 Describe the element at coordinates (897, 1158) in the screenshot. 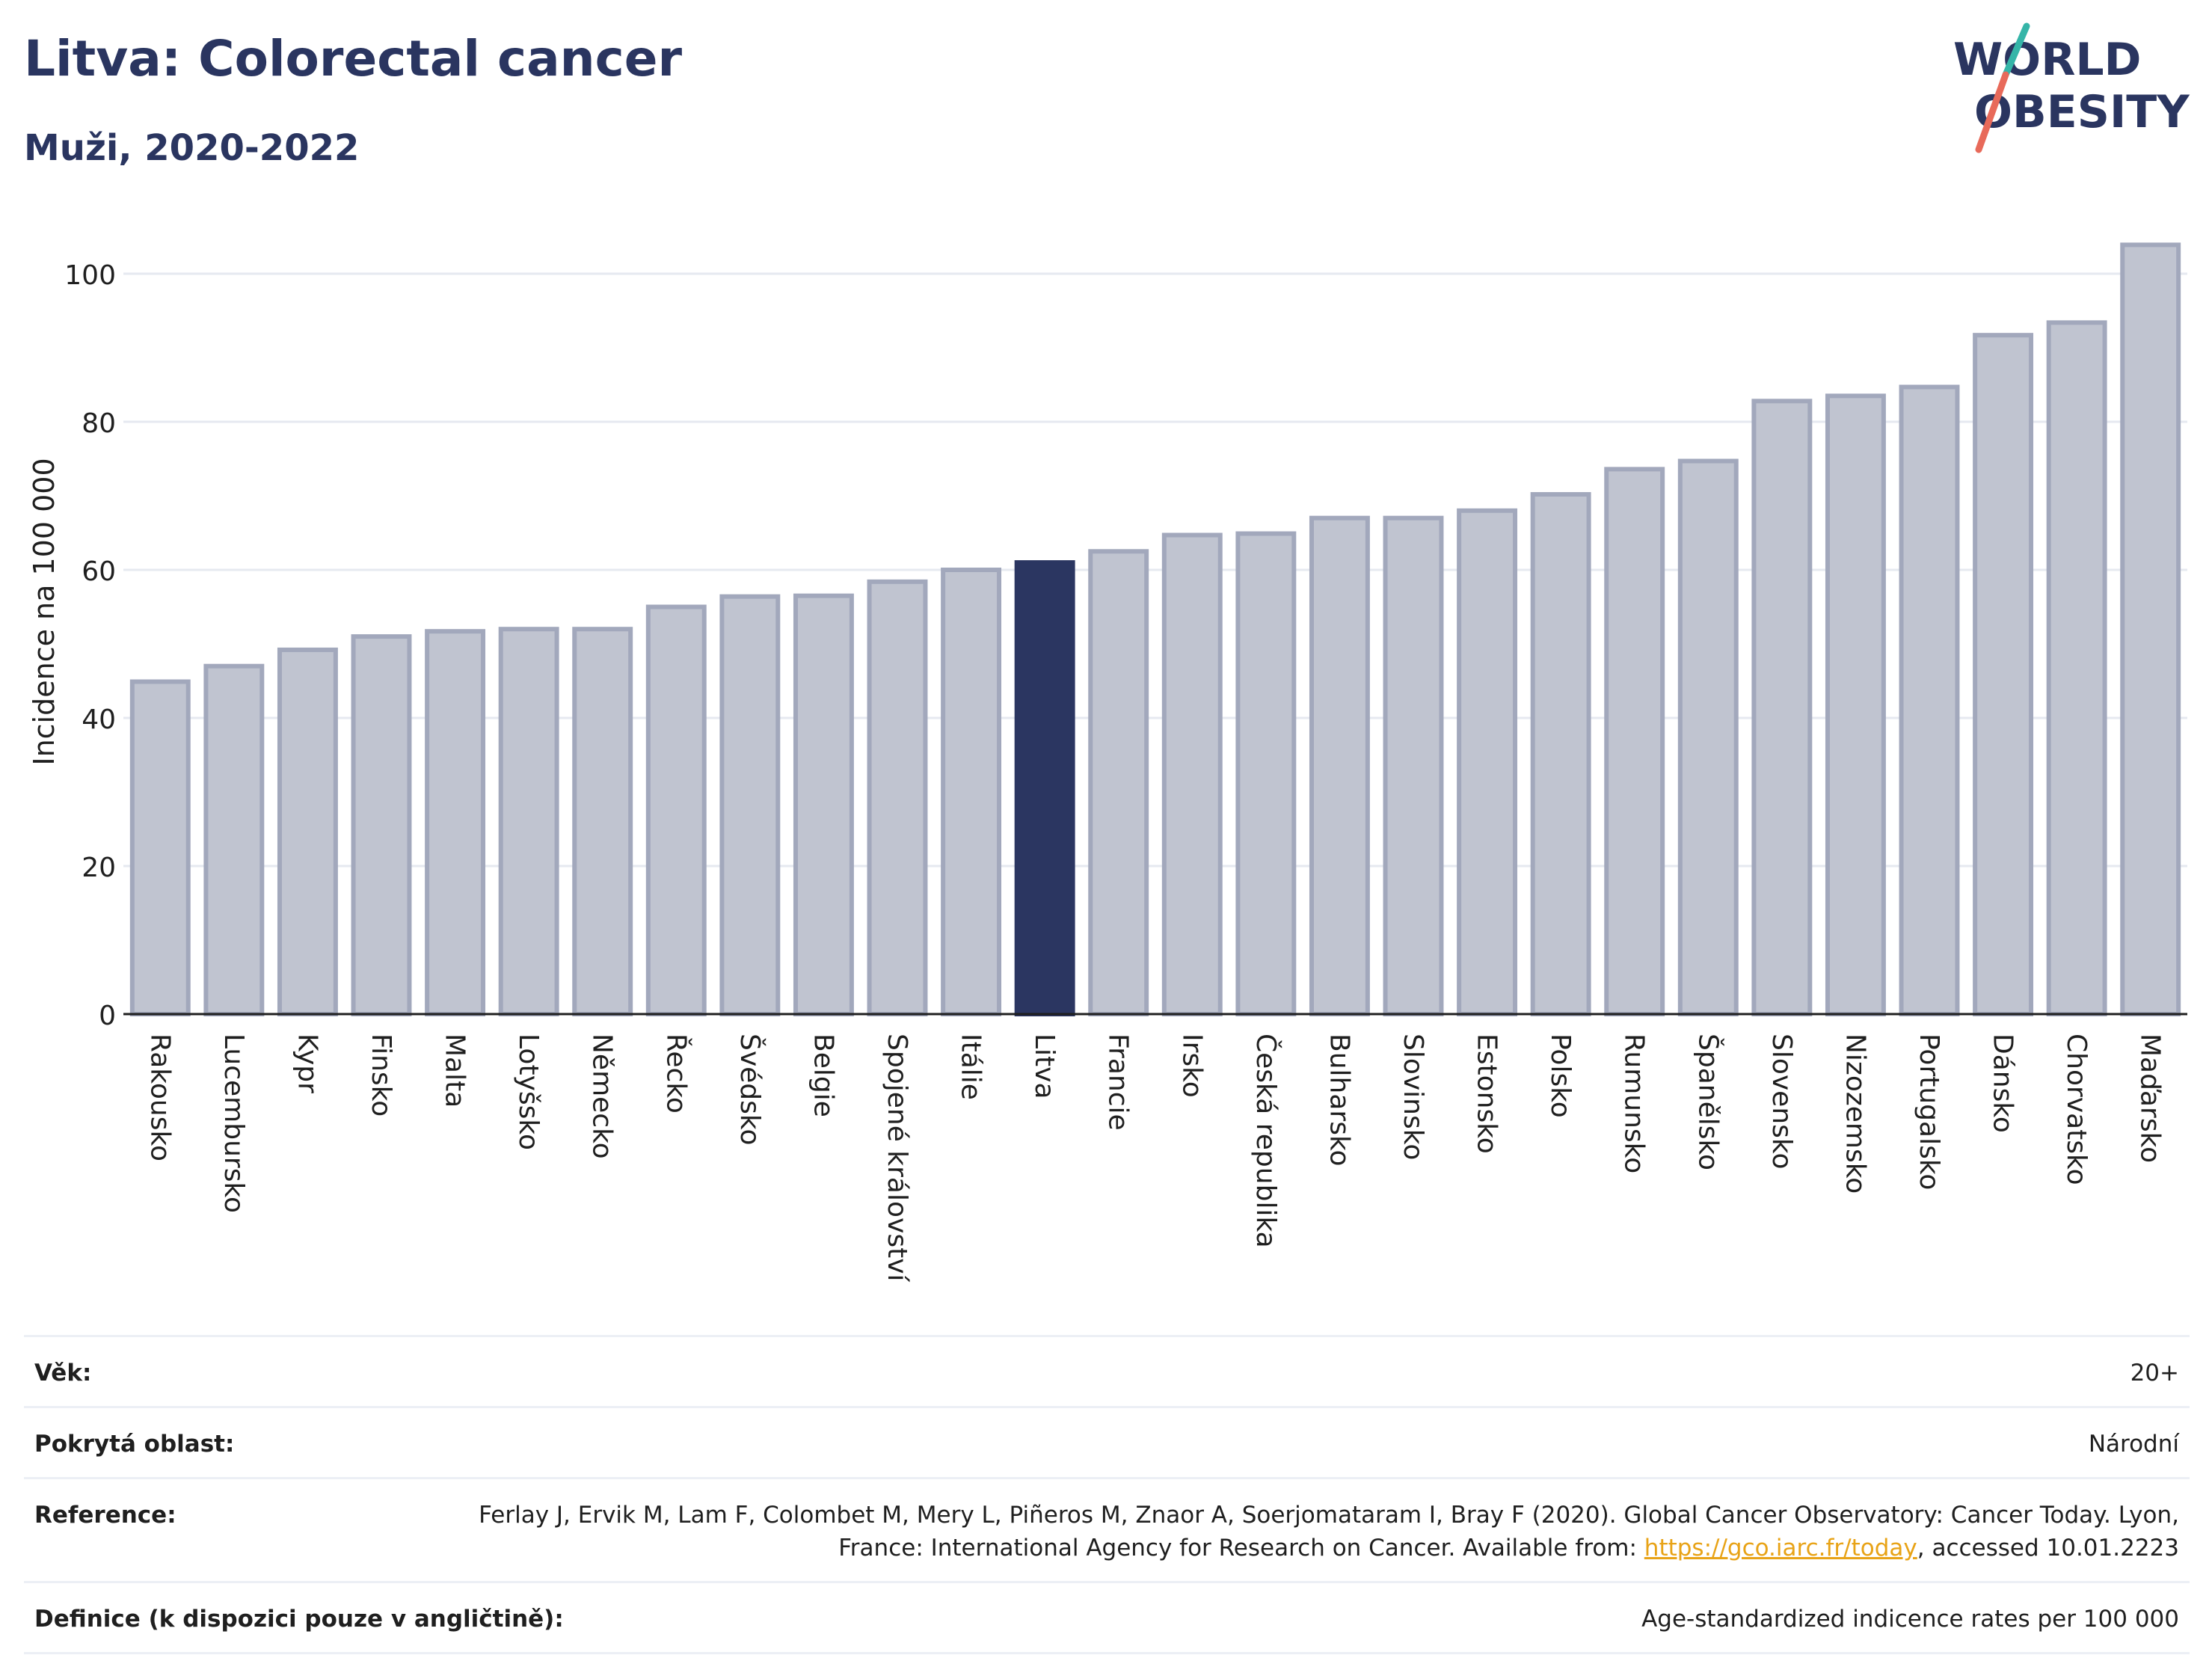

I see `x-tick-label: Spojené království` at that location.